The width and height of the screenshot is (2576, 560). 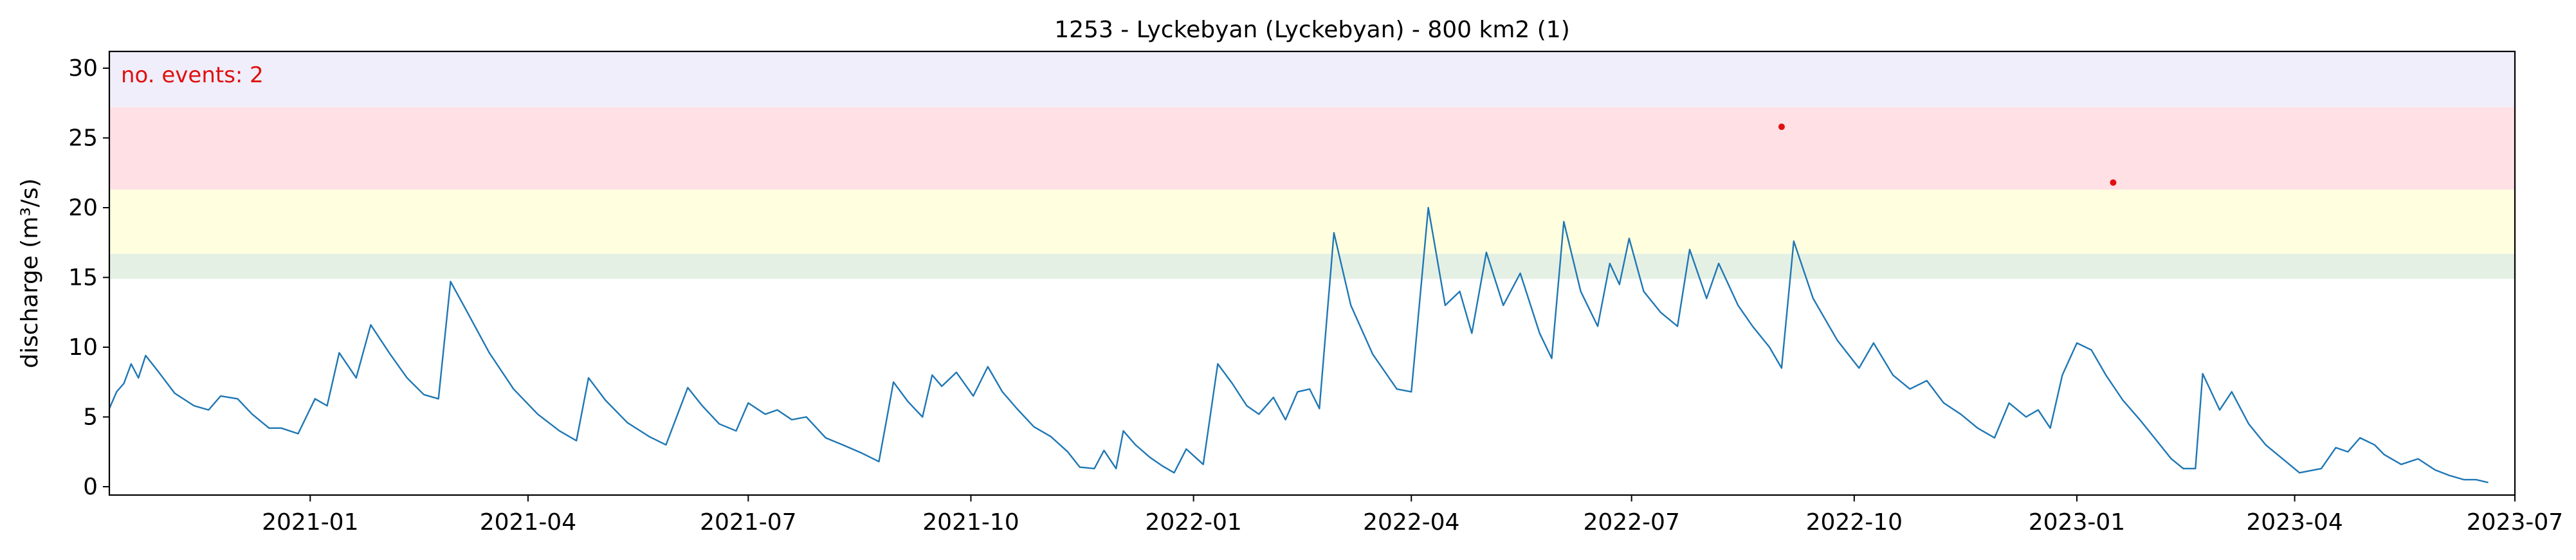 What do you see at coordinates (748, 522) in the screenshot?
I see `x-tick-label: 2021-07` at bounding box center [748, 522].